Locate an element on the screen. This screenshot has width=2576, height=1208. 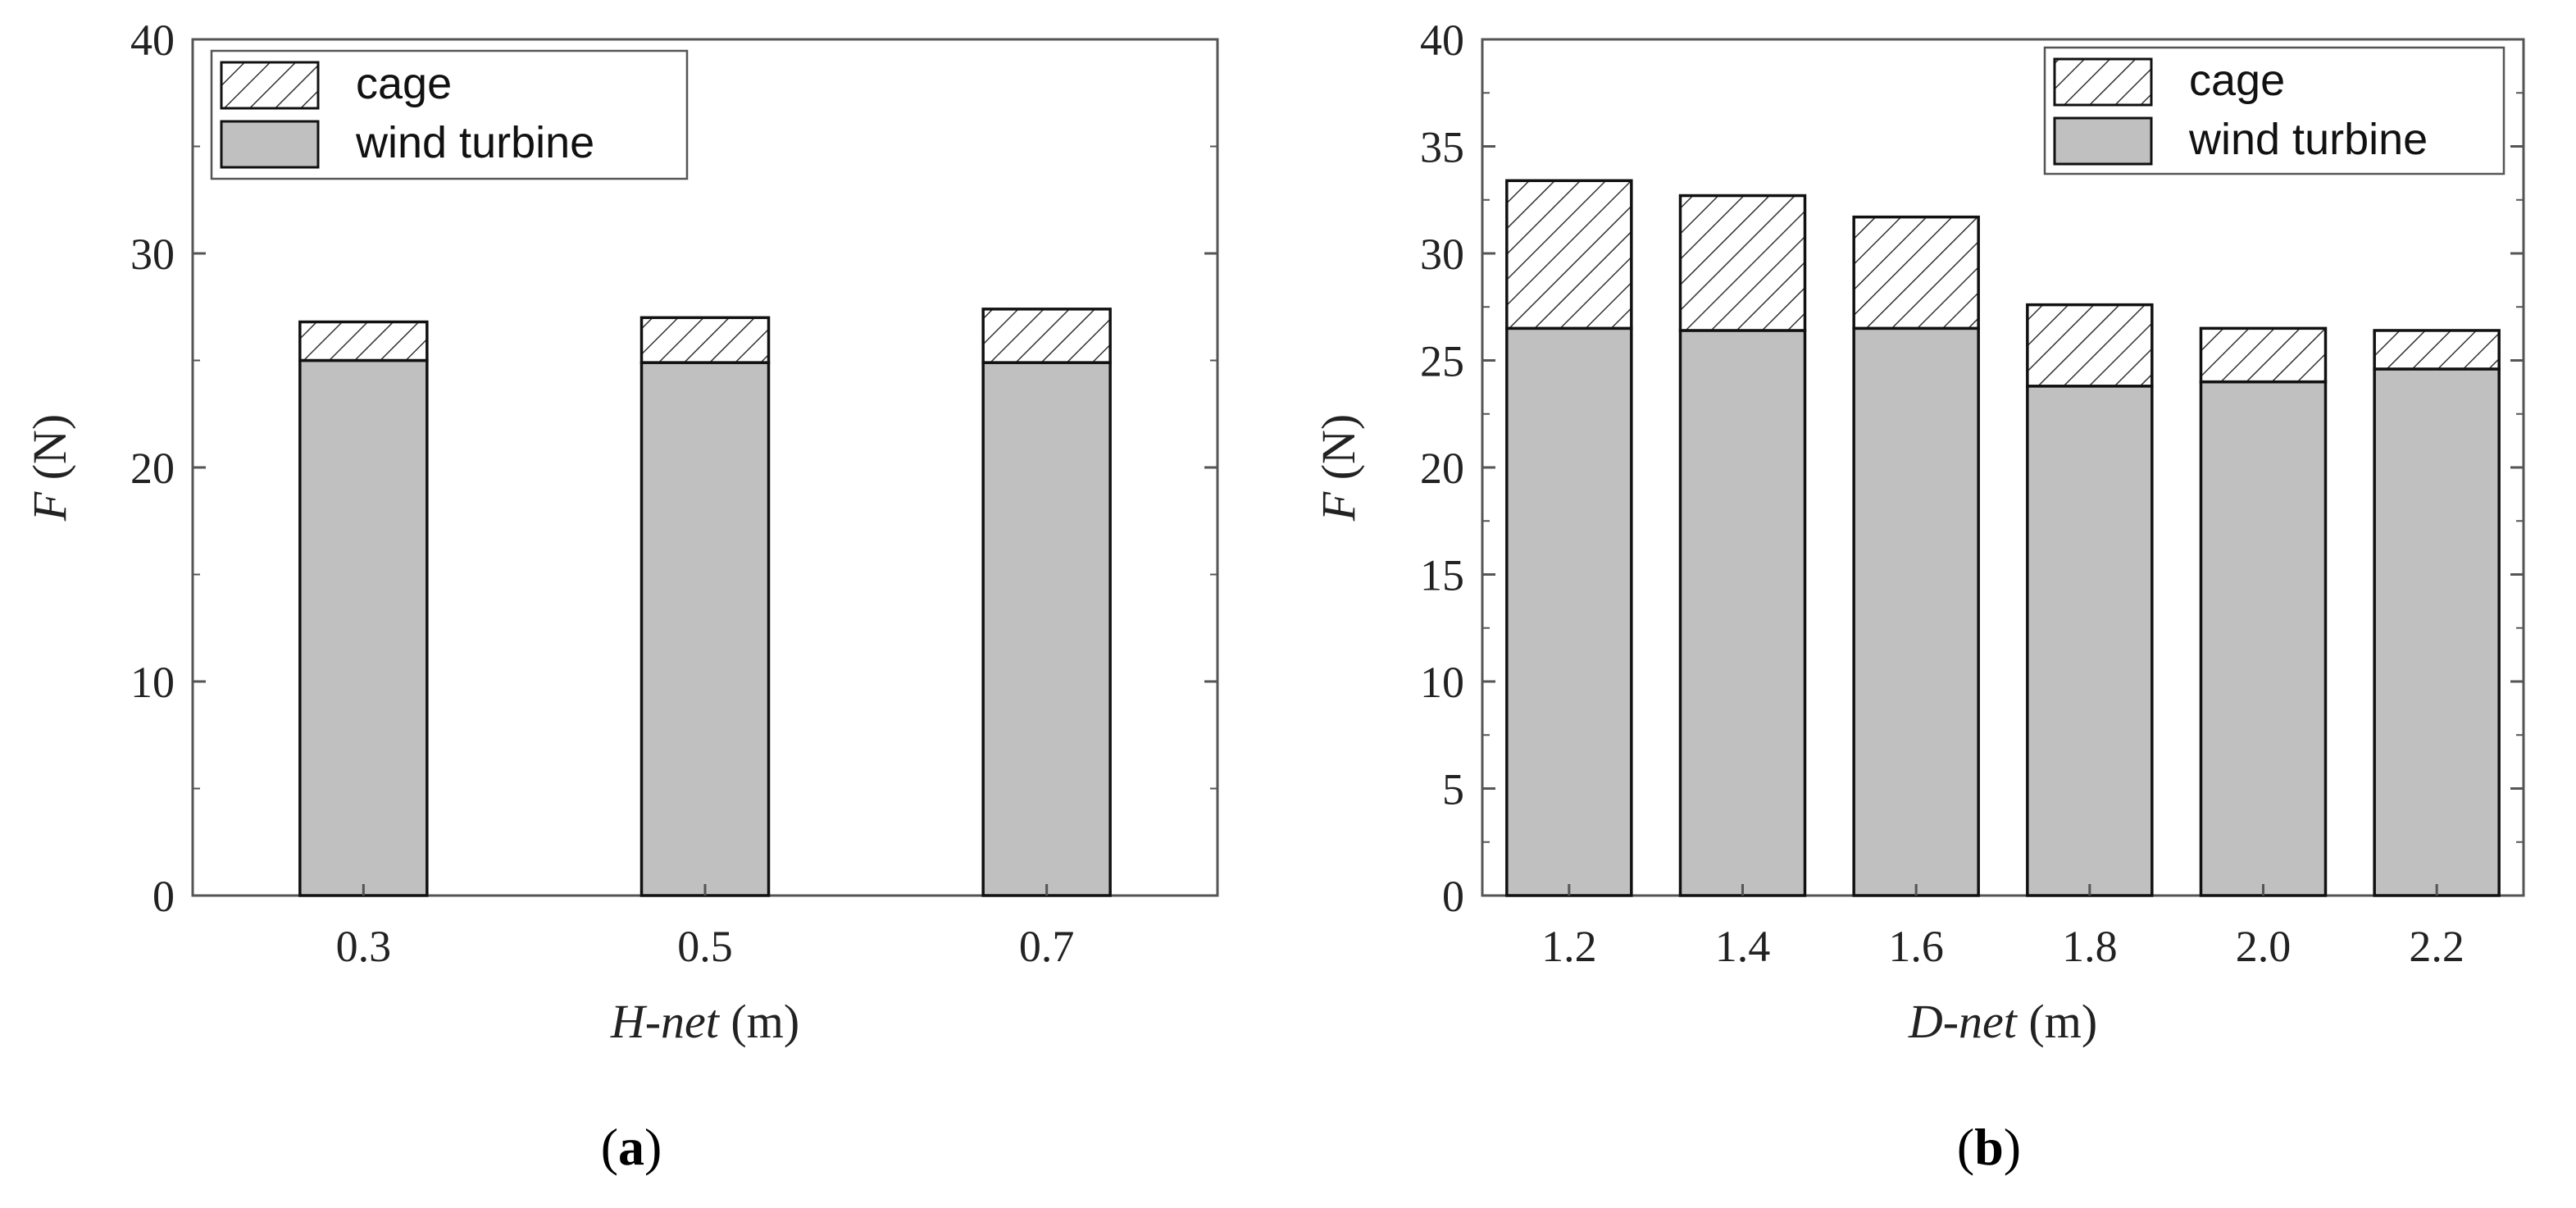
panel-a-xtick-label: 0.3 is located at coordinates (364, 946).